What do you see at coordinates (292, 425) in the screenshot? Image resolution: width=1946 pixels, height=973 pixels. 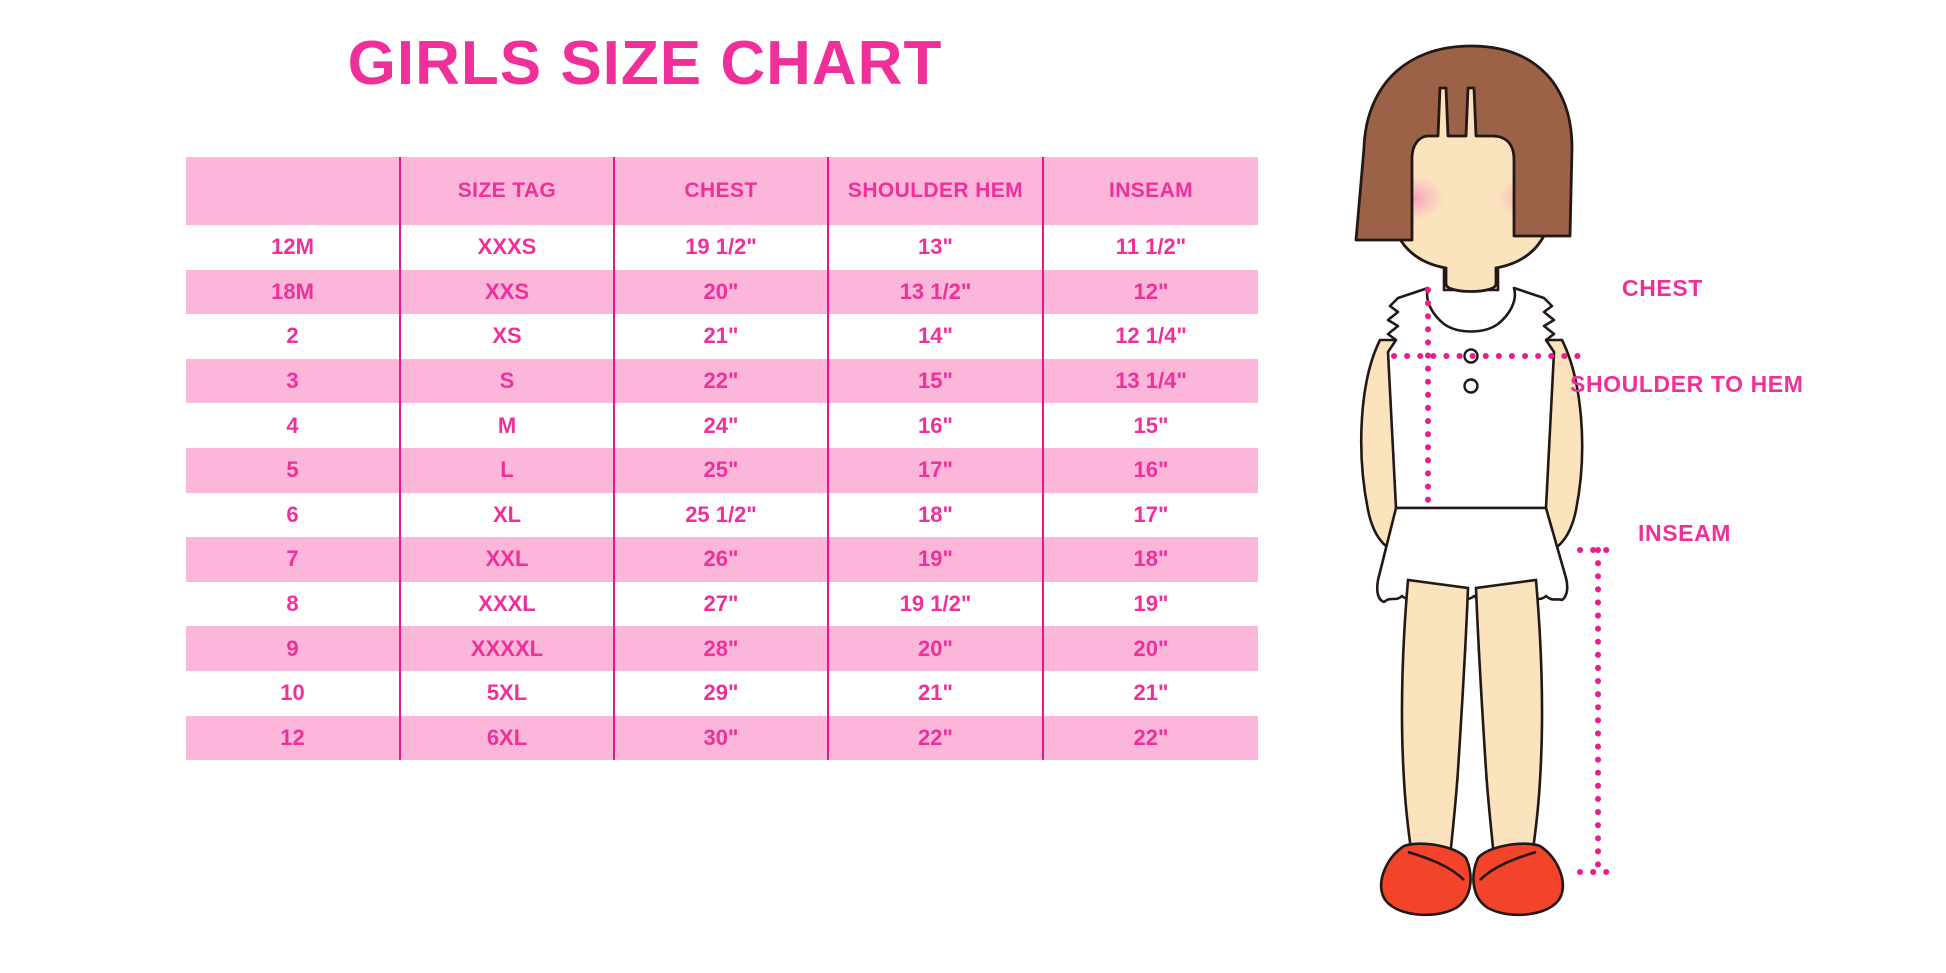 I see `cell-size: 4` at bounding box center [292, 425].